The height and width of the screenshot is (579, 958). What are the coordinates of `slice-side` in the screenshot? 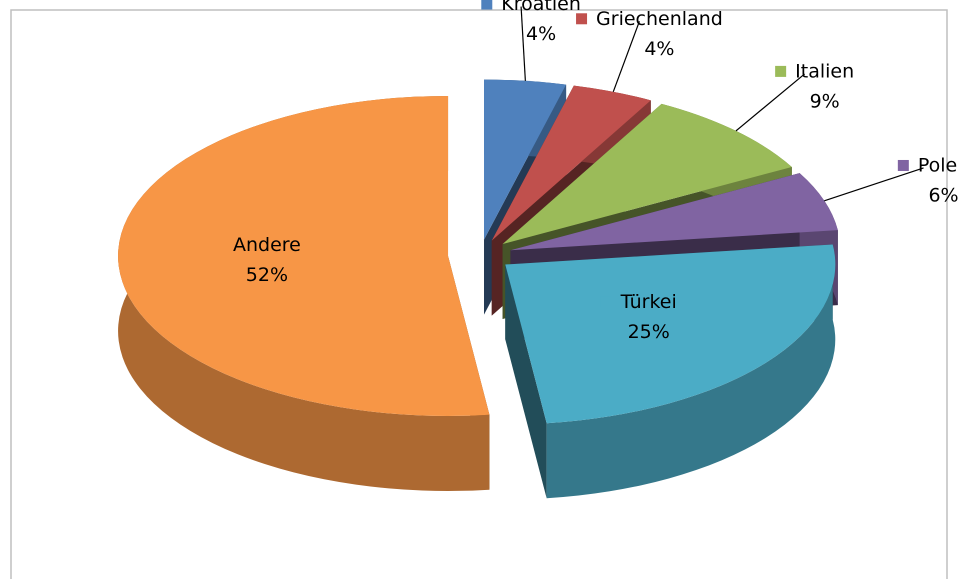 It's located at (691, 371).